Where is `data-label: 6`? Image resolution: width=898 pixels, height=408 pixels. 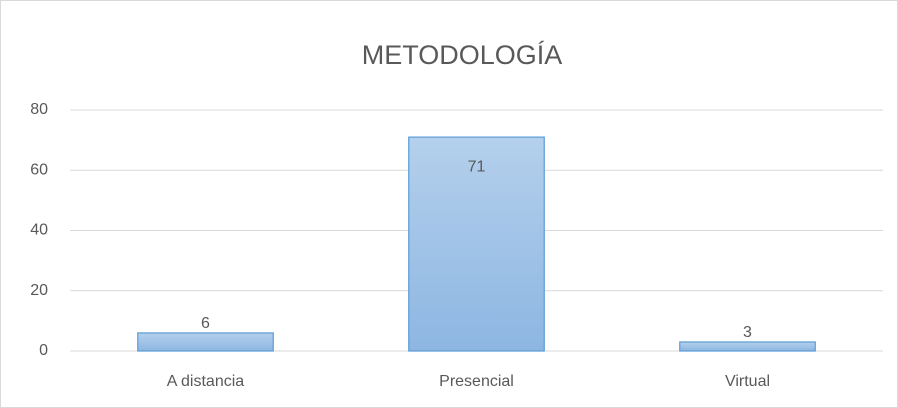
data-label: 6 is located at coordinates (205, 323).